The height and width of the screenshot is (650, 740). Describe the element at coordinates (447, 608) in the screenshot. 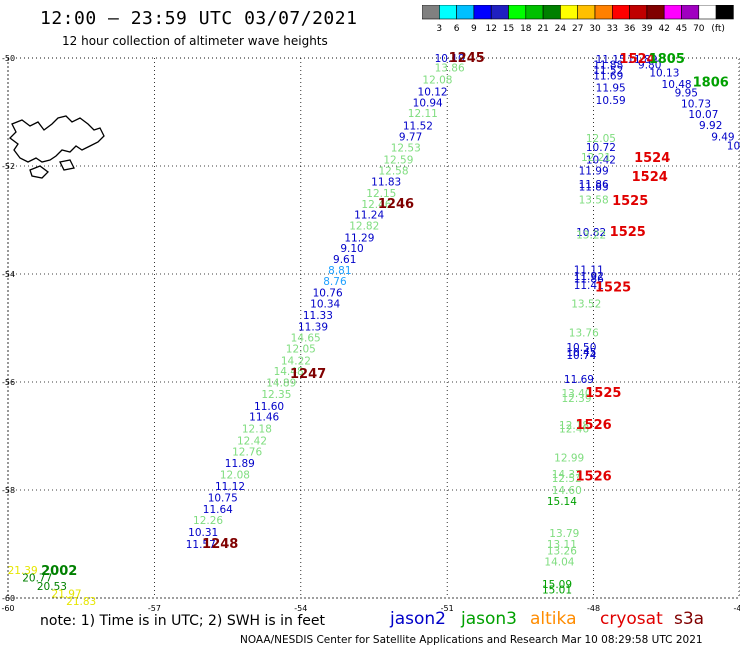

I see `x-tick-label: -51` at that location.